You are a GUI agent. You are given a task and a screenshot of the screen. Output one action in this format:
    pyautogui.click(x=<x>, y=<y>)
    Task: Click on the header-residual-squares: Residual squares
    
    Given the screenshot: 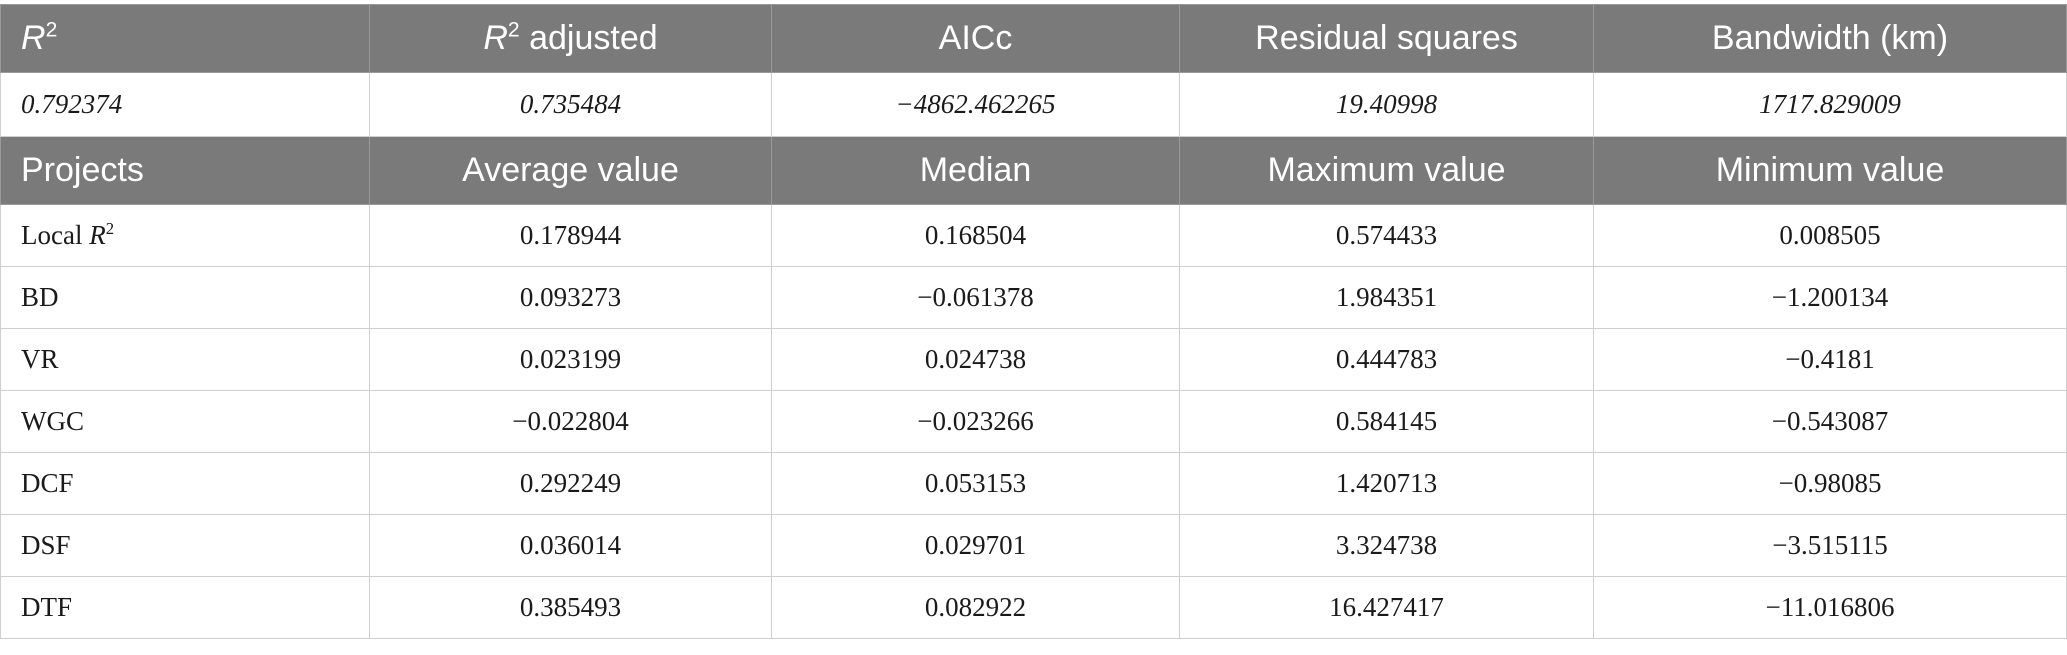 What is the action you would take?
    pyautogui.click(x=1386, y=38)
    